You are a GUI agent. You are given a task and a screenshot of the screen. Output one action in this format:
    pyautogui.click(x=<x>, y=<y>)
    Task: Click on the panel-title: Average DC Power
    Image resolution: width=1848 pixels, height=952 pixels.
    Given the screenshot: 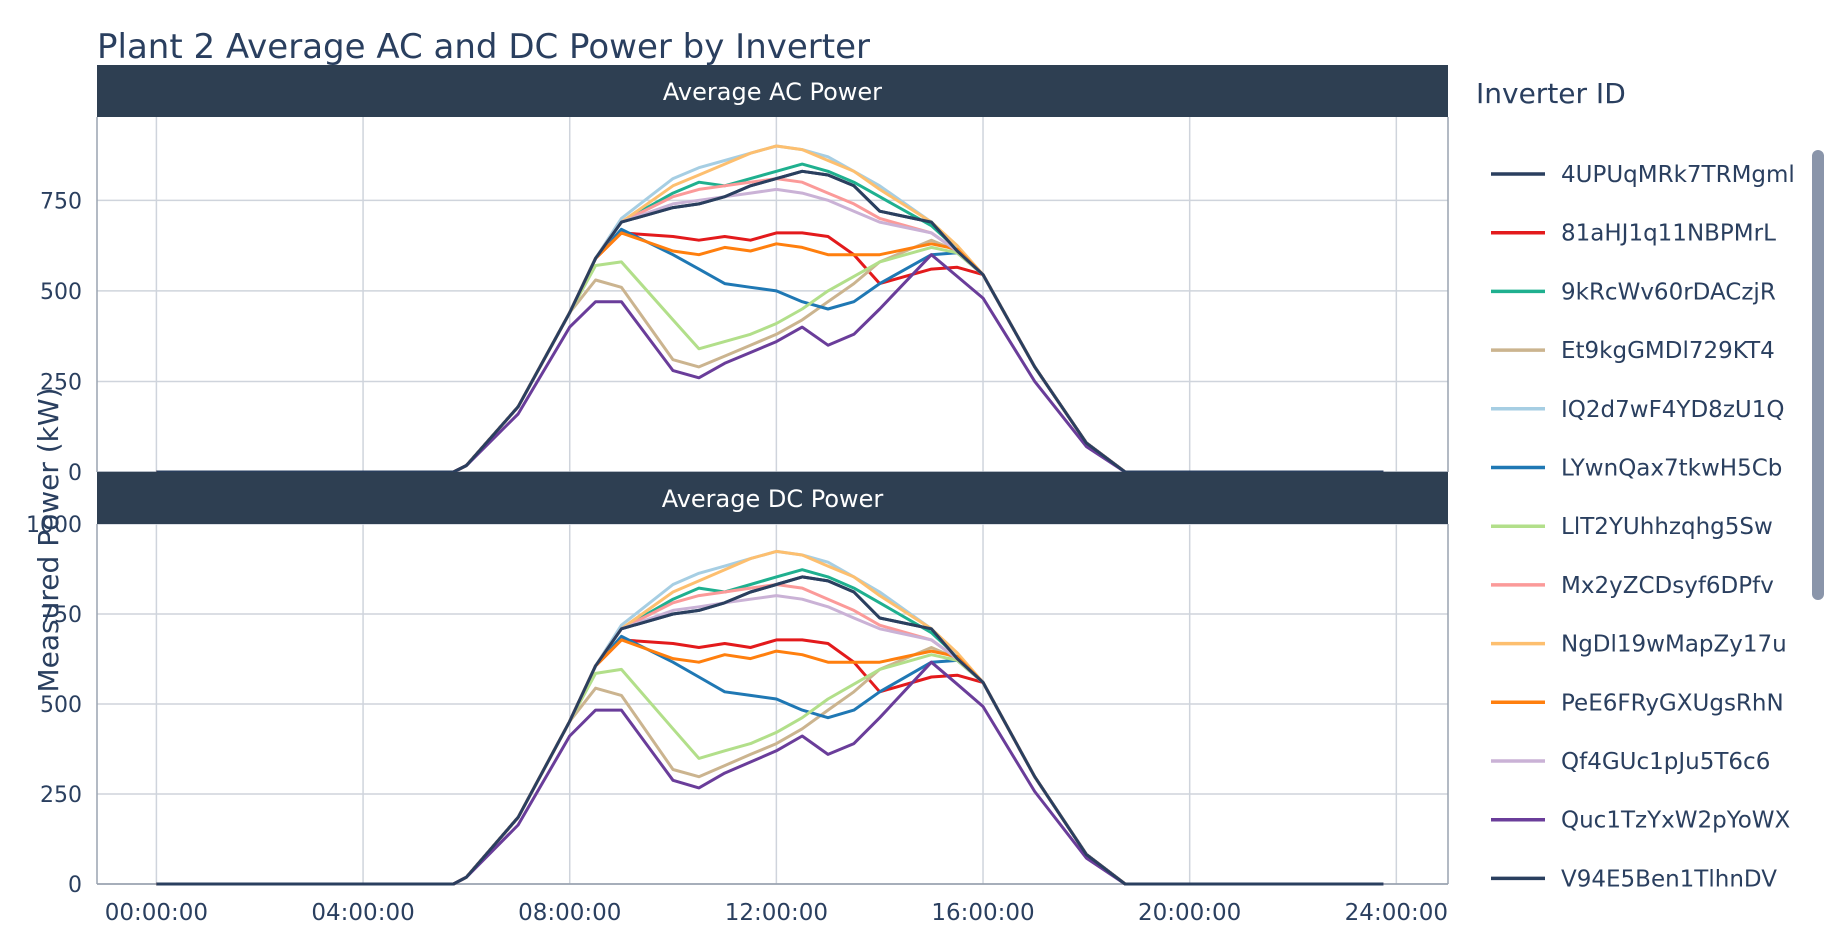 What is the action you would take?
    pyautogui.click(x=773, y=499)
    